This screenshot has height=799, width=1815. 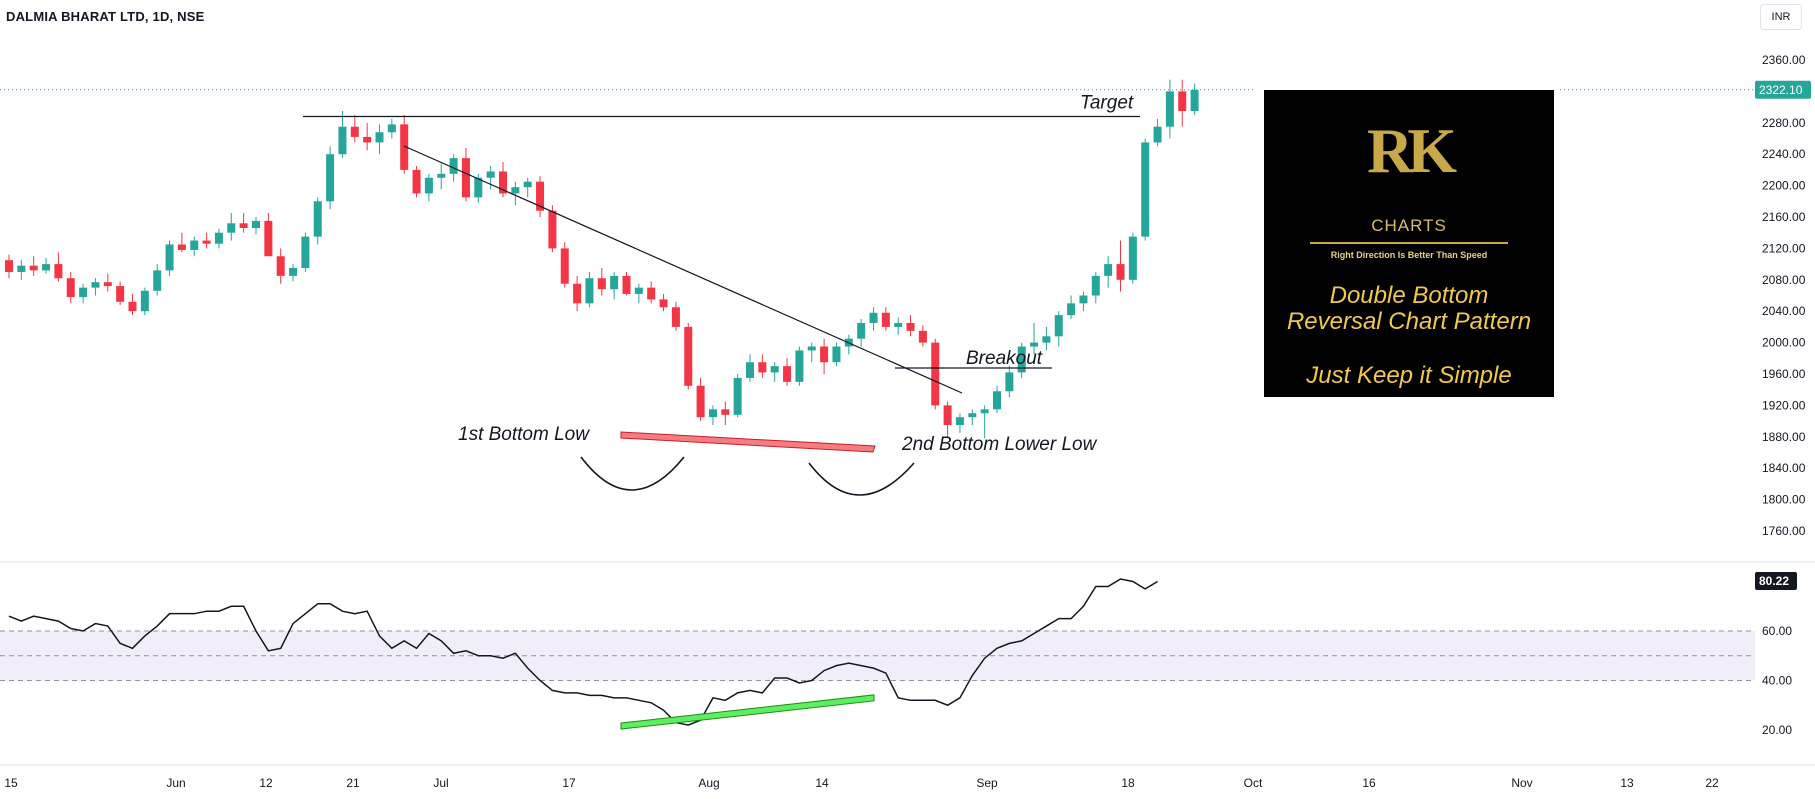 What do you see at coordinates (1409, 243) in the screenshot?
I see `logo-divider` at bounding box center [1409, 243].